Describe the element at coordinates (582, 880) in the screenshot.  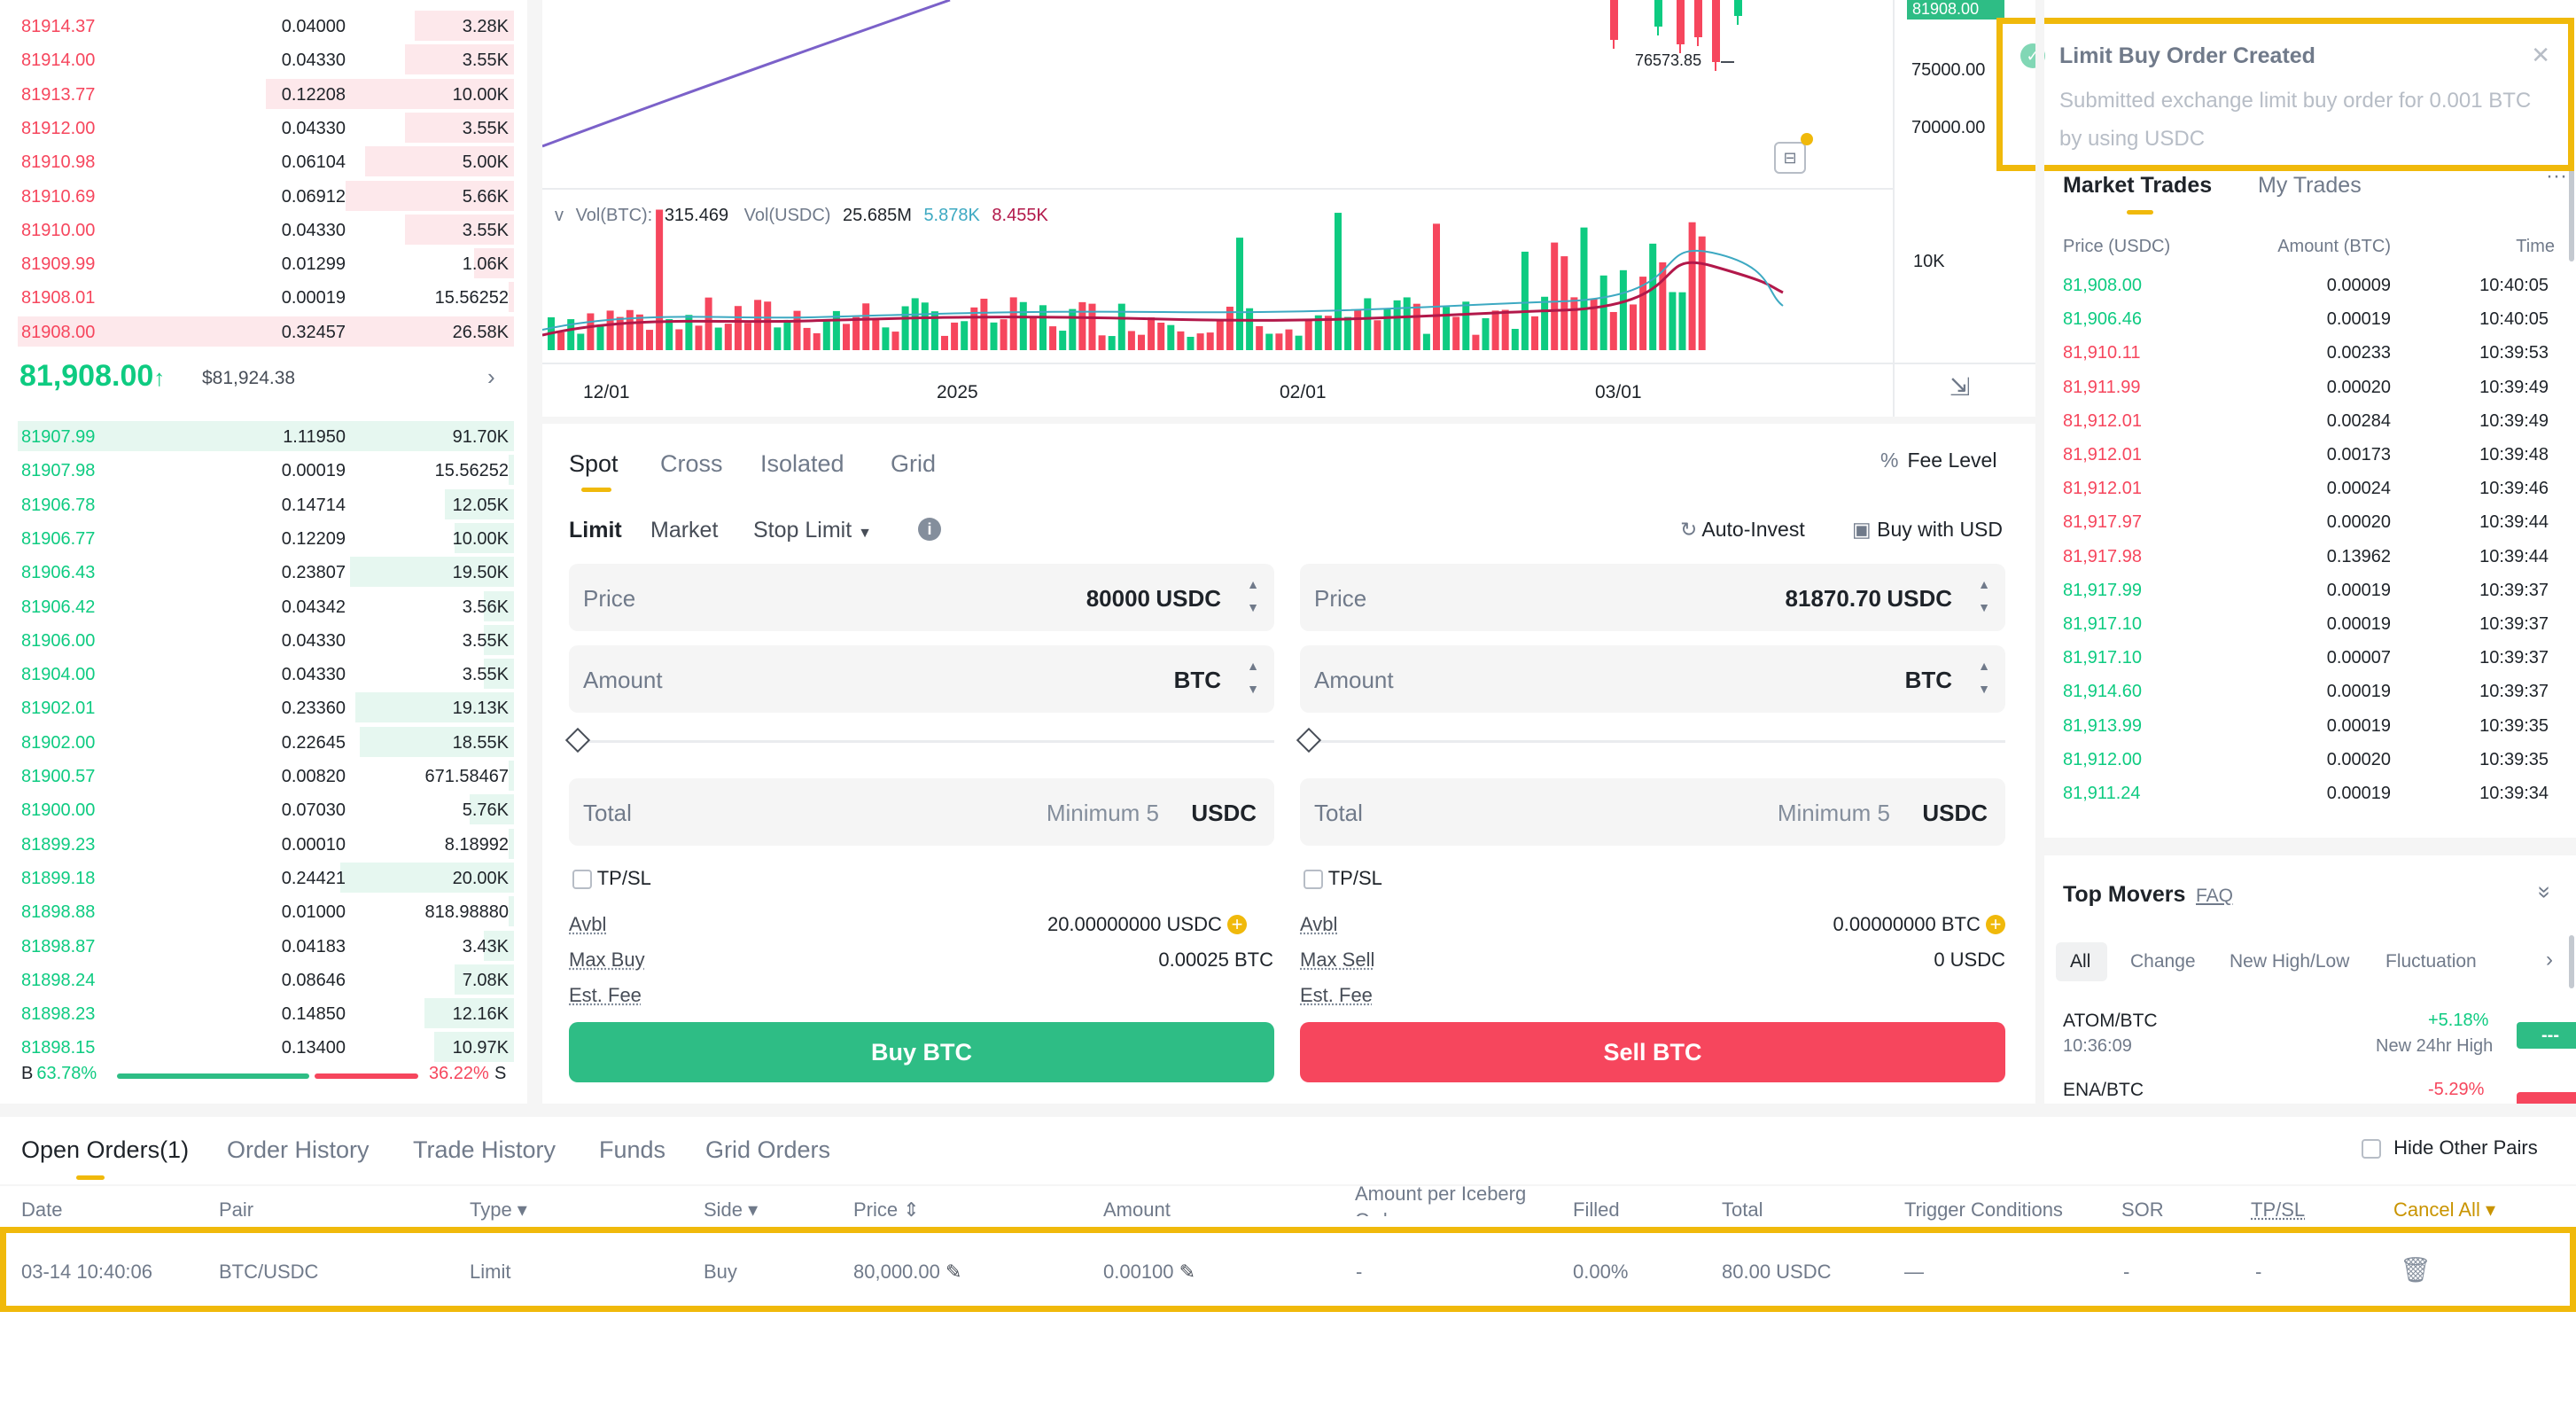
I see `buy-tpsl-checkbox` at that location.